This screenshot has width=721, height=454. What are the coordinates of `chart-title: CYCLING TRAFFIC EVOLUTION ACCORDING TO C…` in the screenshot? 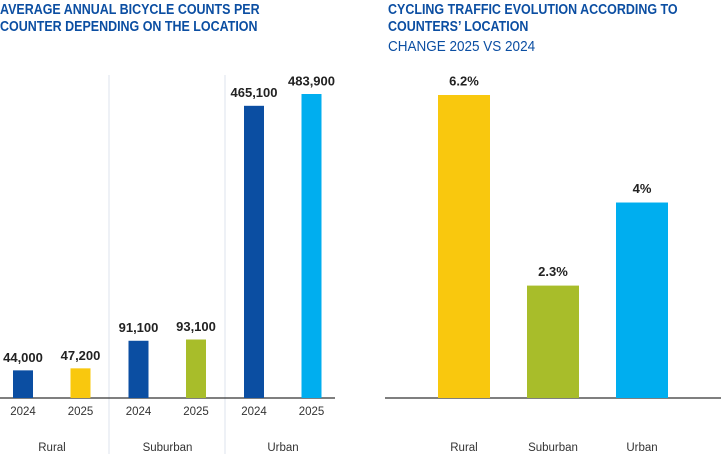 It's located at (533, 18).